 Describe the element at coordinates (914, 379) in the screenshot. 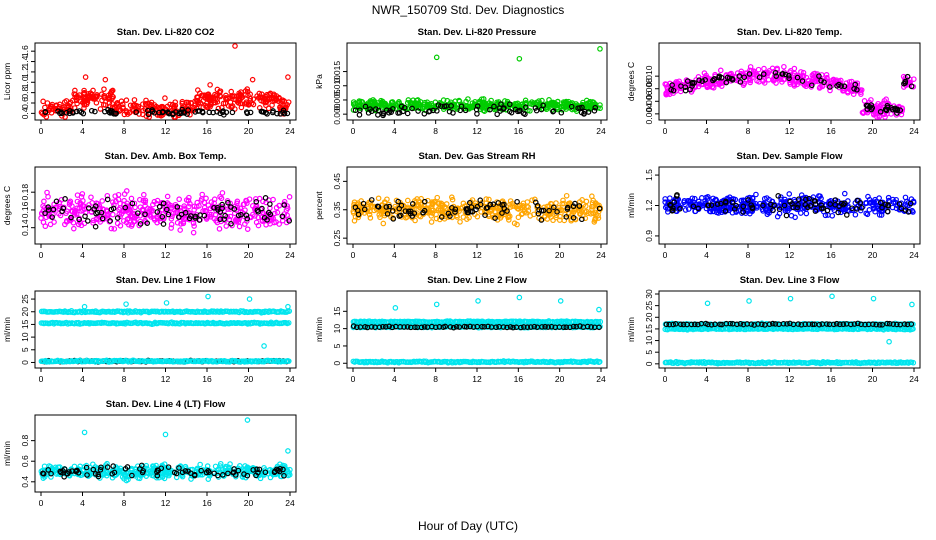

I see `x-tick-label: 24` at that location.